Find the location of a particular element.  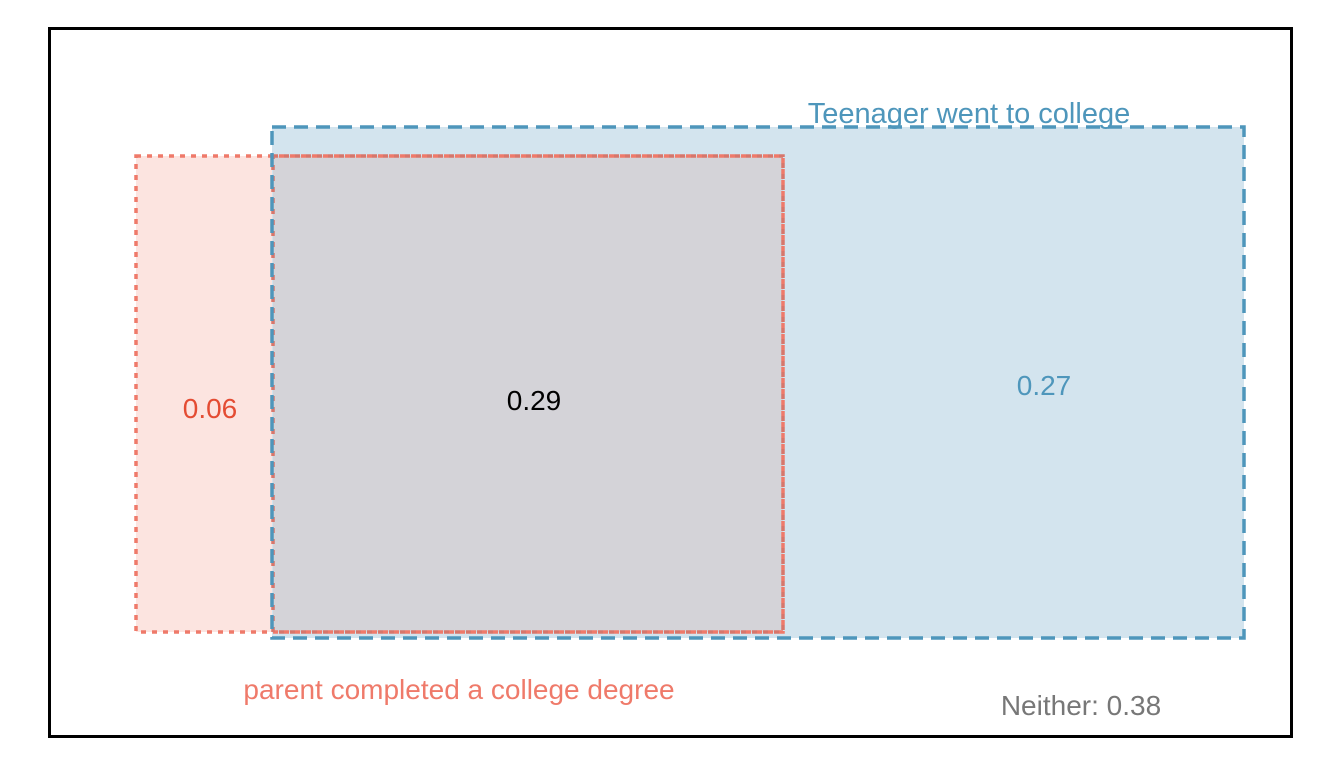

teen-set-label: Teenager went to college is located at coordinates (969, 114).